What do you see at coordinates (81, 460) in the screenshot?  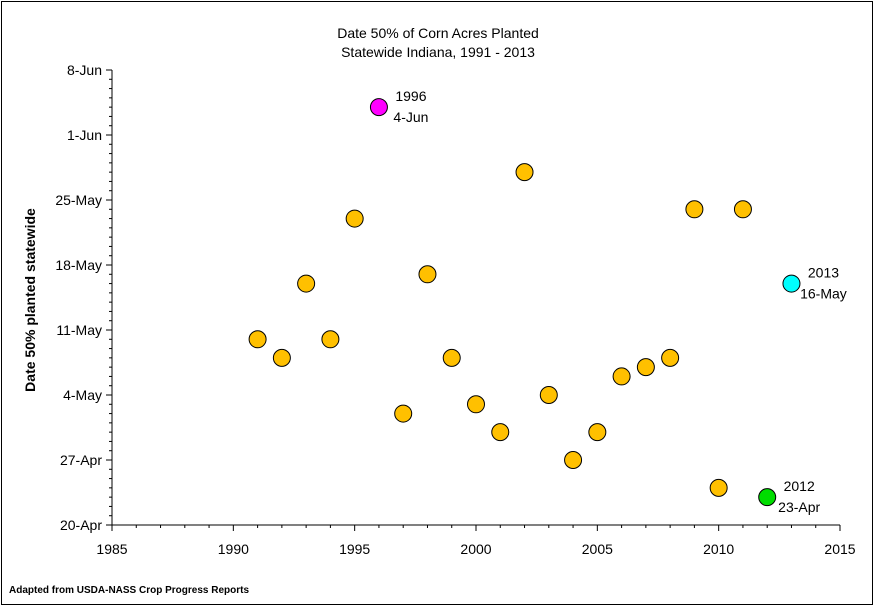 I see `y-tick-label: 27-Apr` at bounding box center [81, 460].